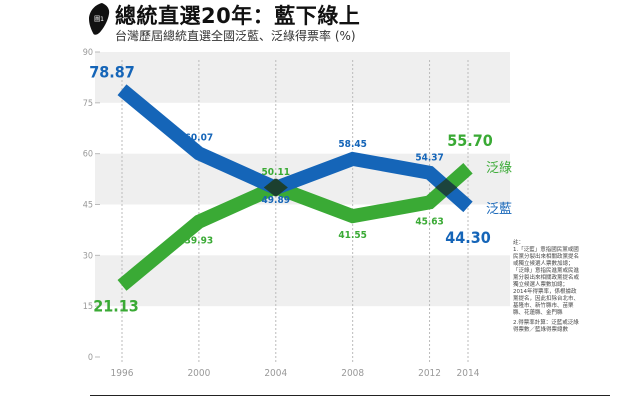 The image size is (620, 400). I want to click on green-point-label: 39.93, so click(199, 241).